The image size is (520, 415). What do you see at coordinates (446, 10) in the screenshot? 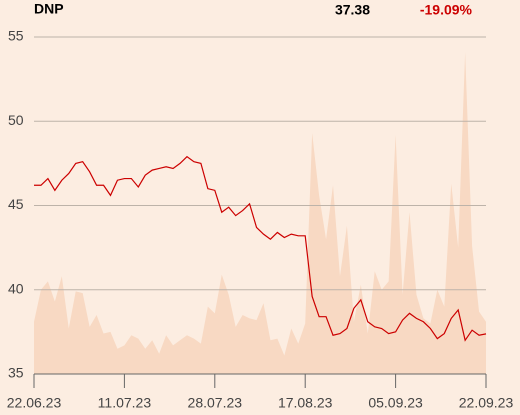
I see `price-change: -19.09%` at bounding box center [446, 10].